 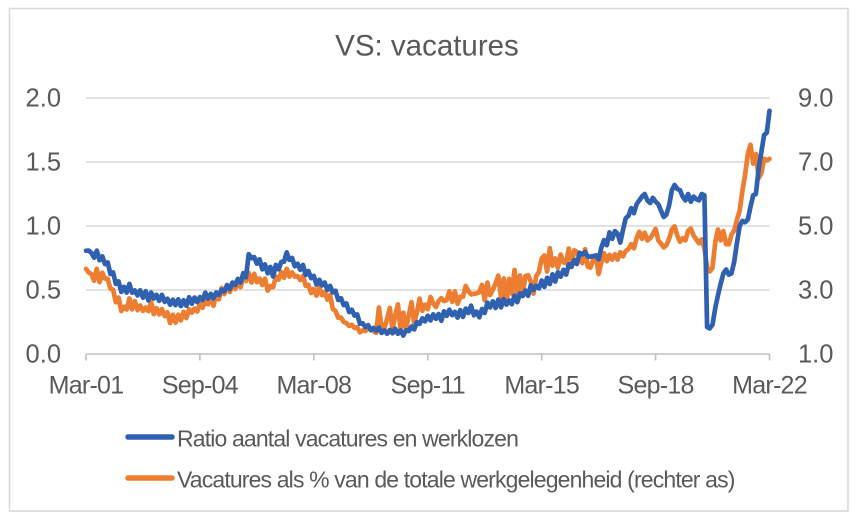 What do you see at coordinates (815, 98) in the screenshot?
I see `svg-text: 9.0` at bounding box center [815, 98].